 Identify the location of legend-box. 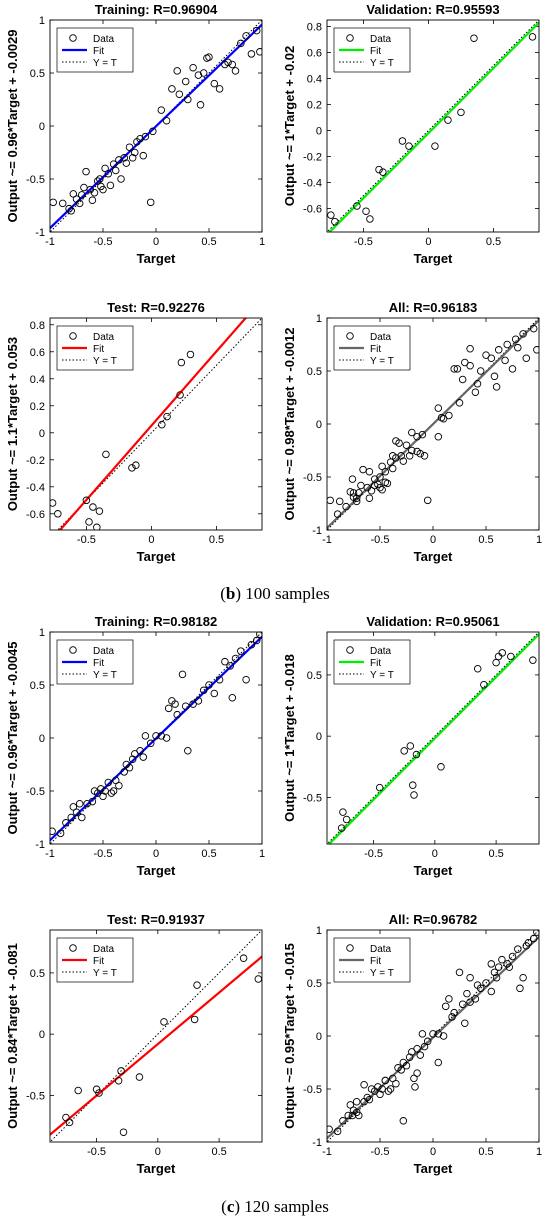
(95, 348).